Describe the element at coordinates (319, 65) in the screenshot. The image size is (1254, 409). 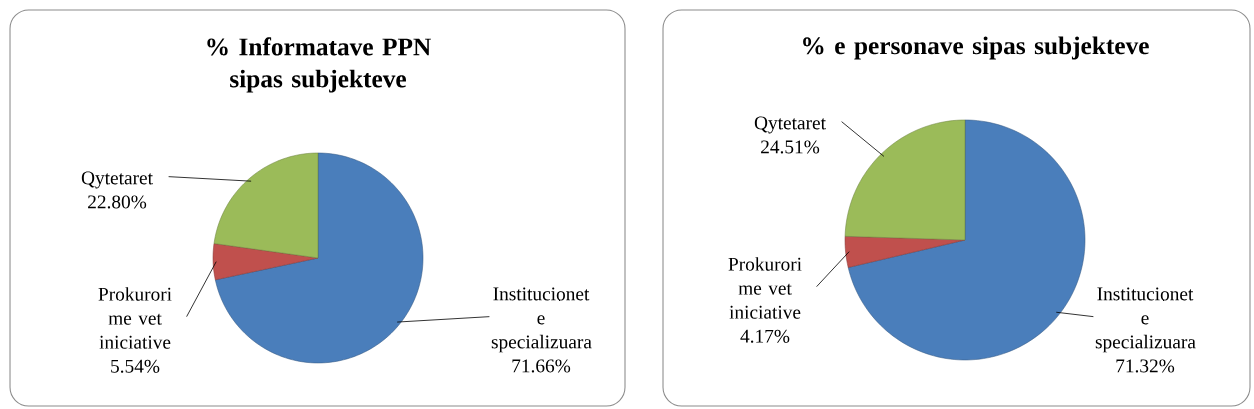
I see `chart-title: % Informatave PPN sipas subjekteve` at that location.